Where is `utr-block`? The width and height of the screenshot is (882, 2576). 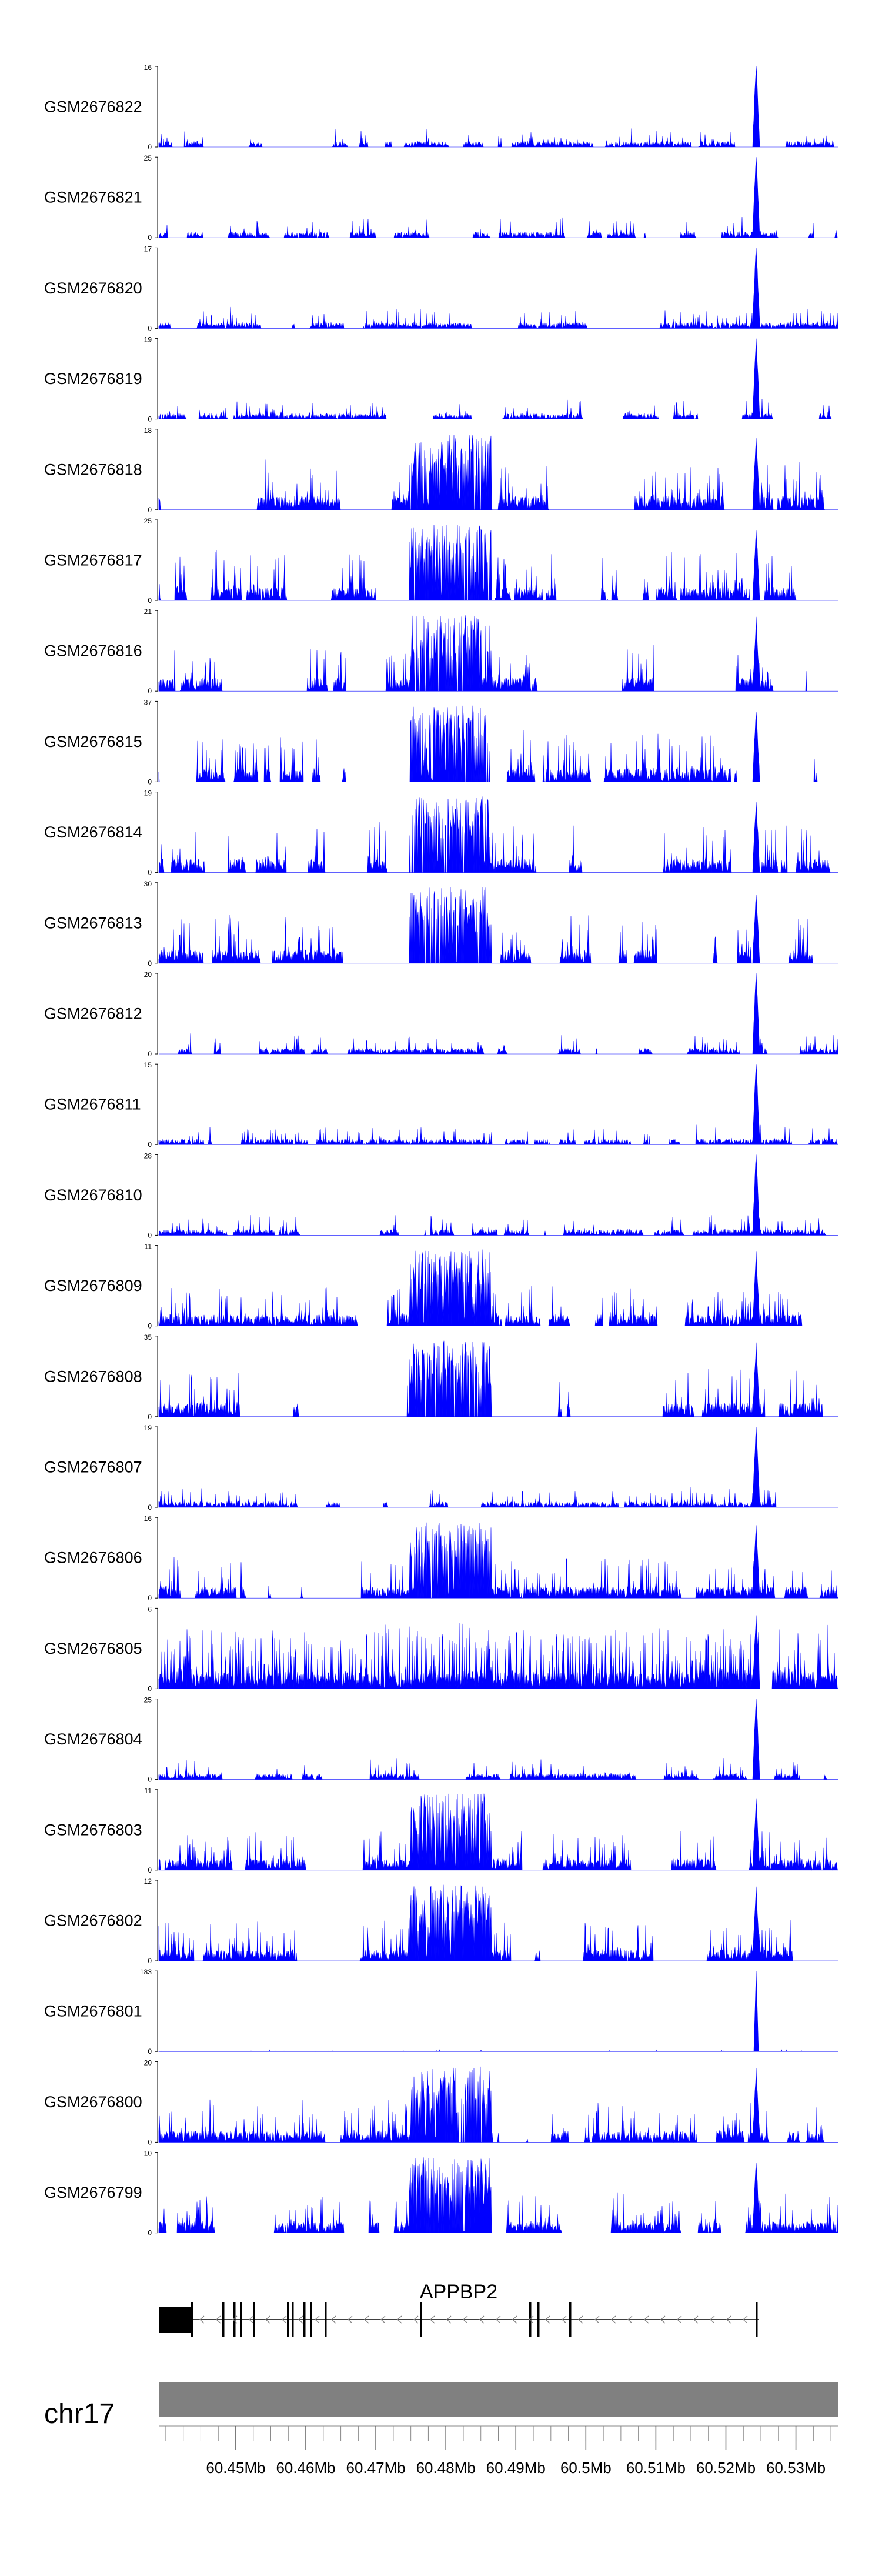
utr-block is located at coordinates (175, 2320).